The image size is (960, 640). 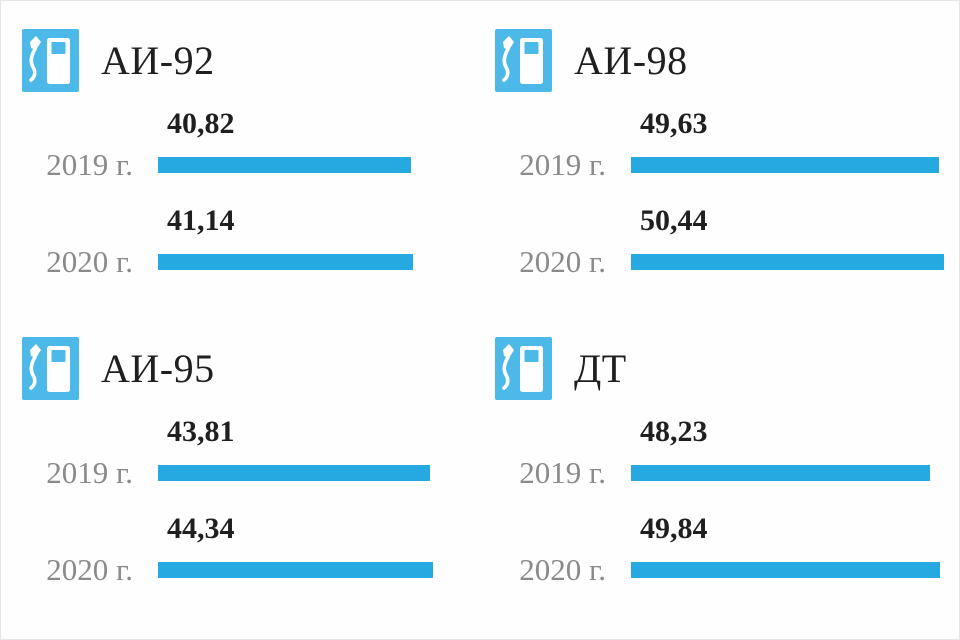 What do you see at coordinates (674, 528) in the screenshot?
I see `price-value: 49,84` at bounding box center [674, 528].